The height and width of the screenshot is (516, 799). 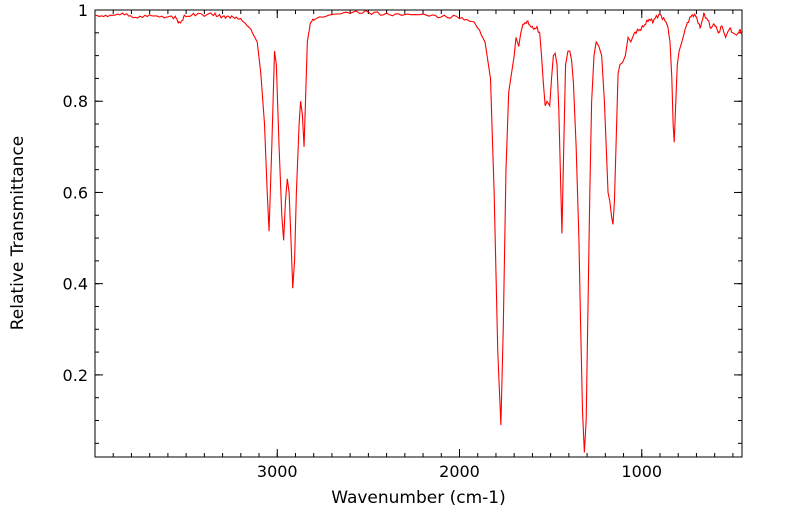 I want to click on y-tick-label: 1, so click(x=83, y=10).